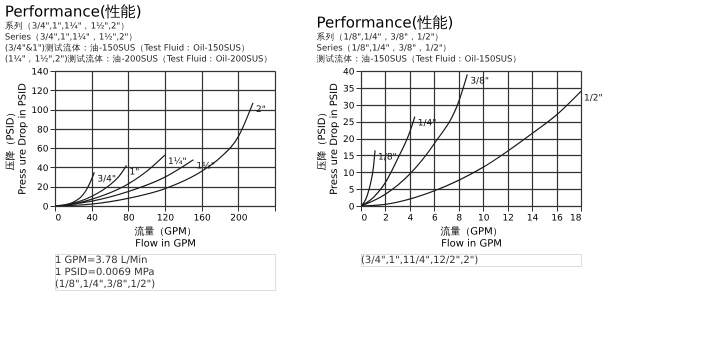 The image size is (711, 345). I want to click on series-label: 1/2", so click(593, 98).